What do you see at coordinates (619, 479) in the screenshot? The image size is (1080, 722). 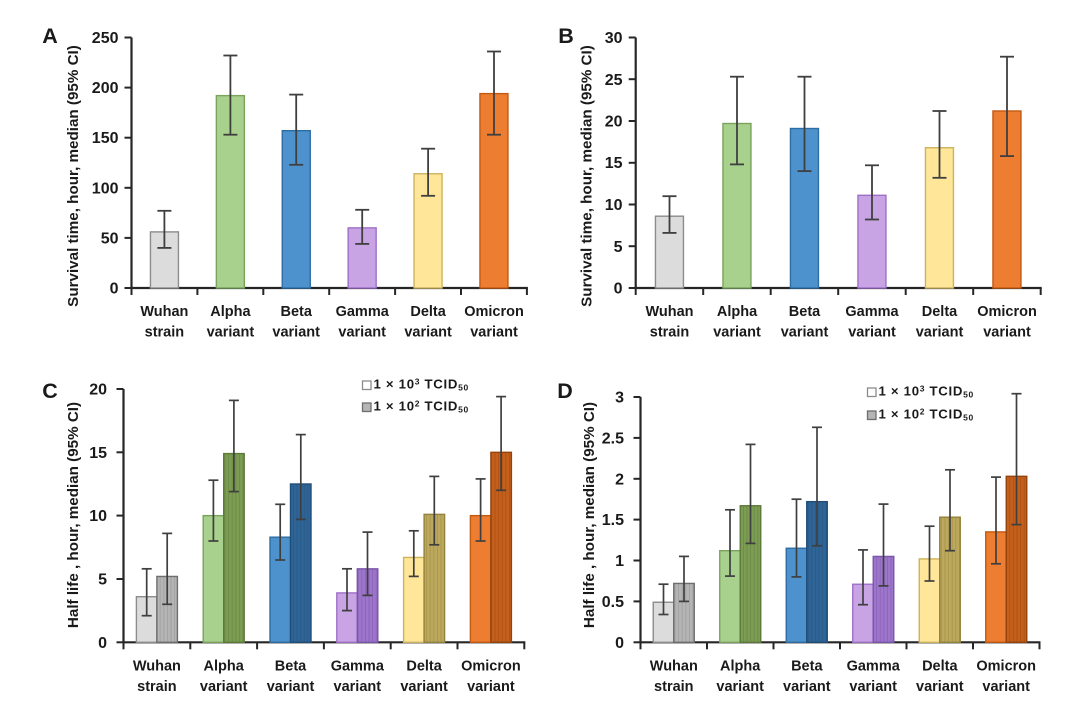 I see `svg-text: 2` at bounding box center [619, 479].